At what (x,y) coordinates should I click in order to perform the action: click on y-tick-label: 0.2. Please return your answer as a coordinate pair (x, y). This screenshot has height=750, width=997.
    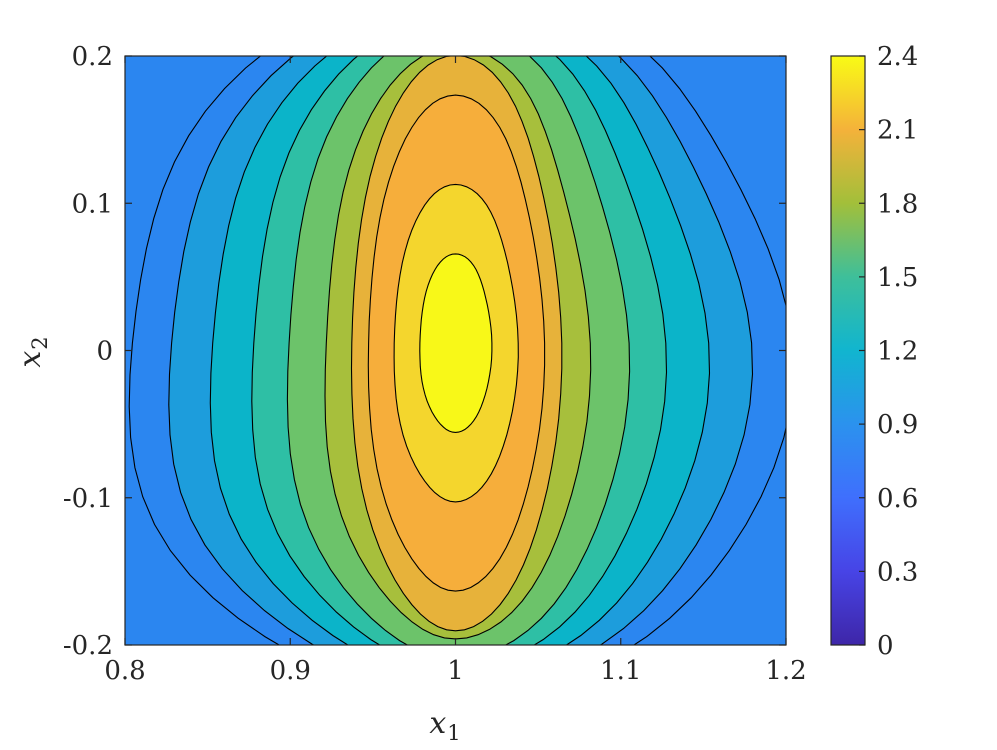
    Looking at the image, I should click on (92, 57).